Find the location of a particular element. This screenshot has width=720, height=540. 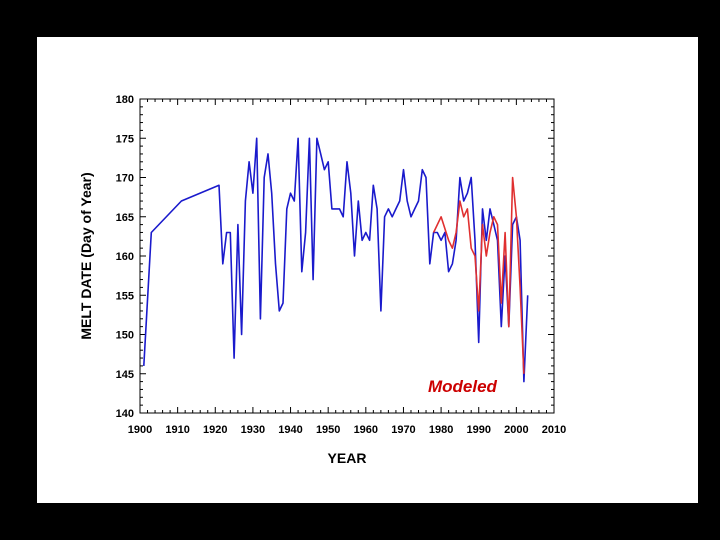

x-tick-label: 1930 is located at coordinates (253, 430).